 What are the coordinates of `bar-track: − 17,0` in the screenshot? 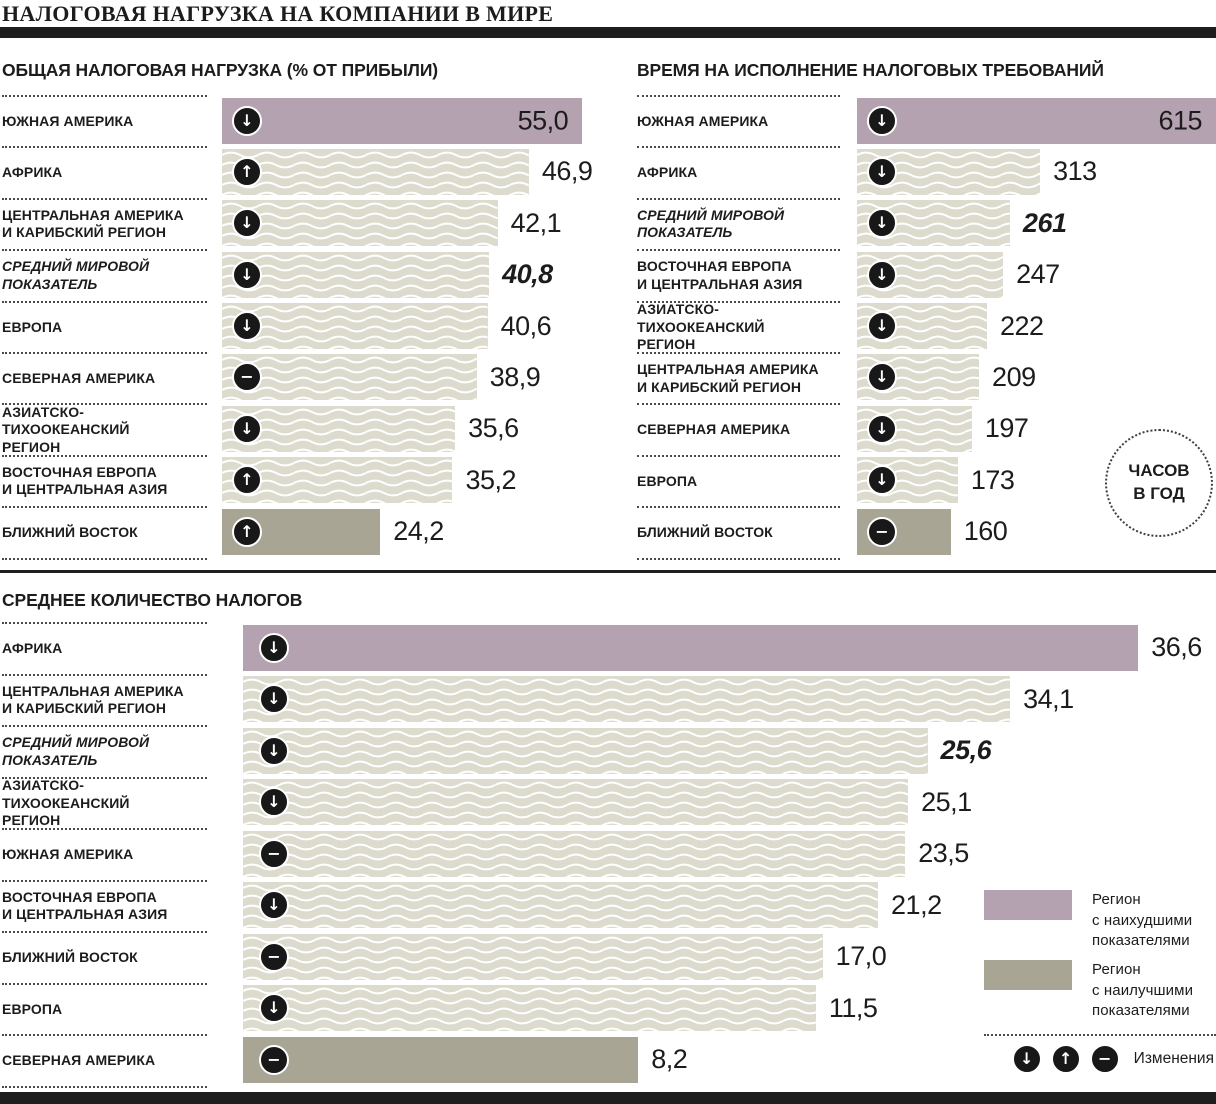 It's located at (728, 956).